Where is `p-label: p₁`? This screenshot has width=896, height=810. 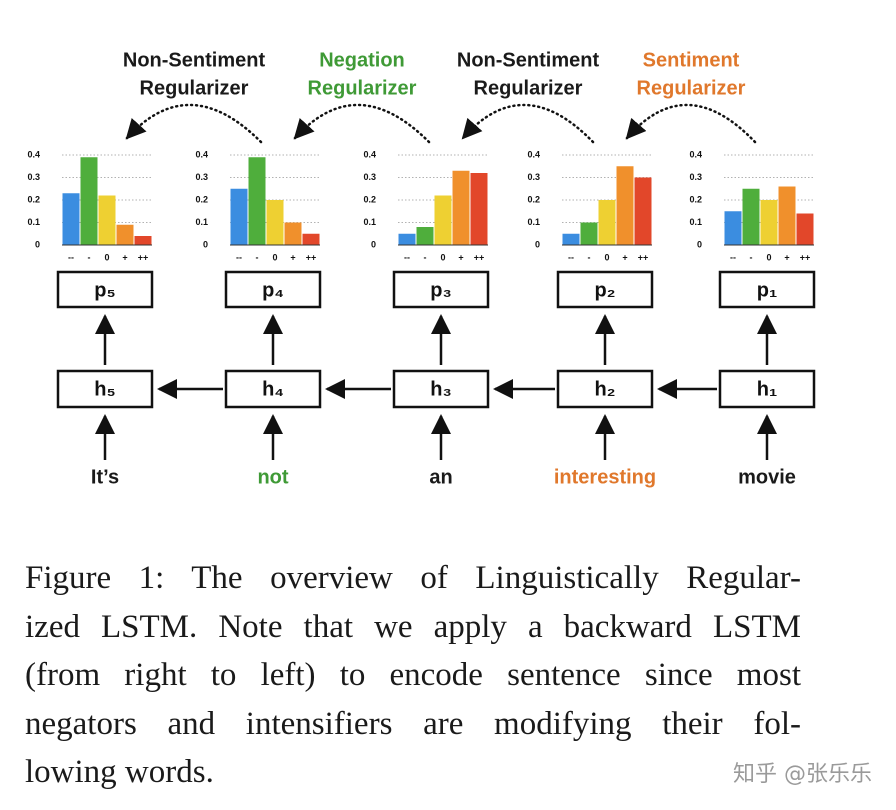
p-label: p₁ is located at coordinates (767, 290).